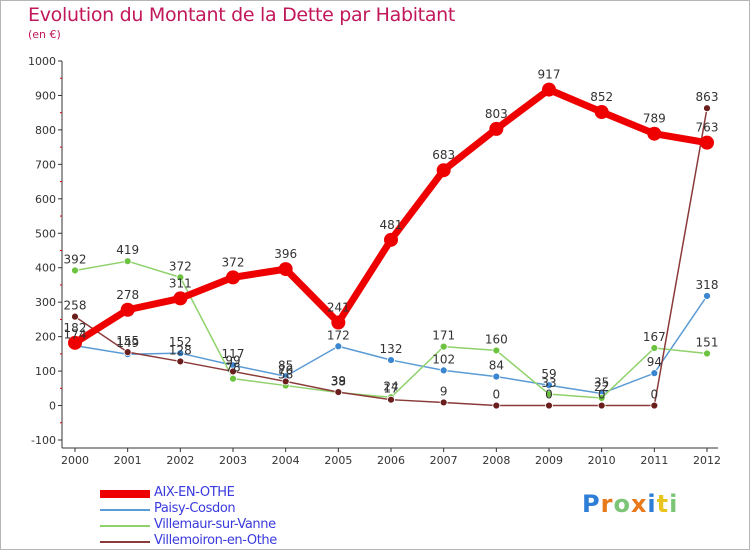 This screenshot has width=750, height=550. I want to click on legend-label: Paisy-Cosdon, so click(195, 508).